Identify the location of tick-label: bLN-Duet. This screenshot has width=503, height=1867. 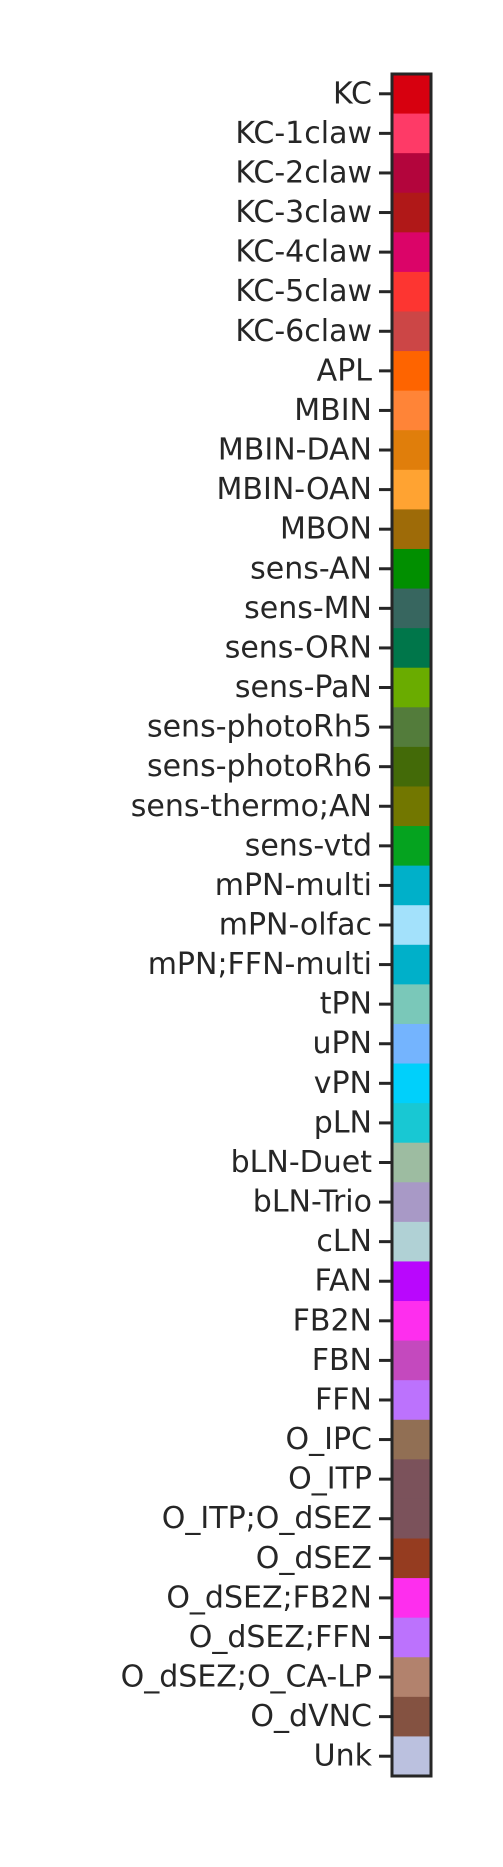
(302, 1162).